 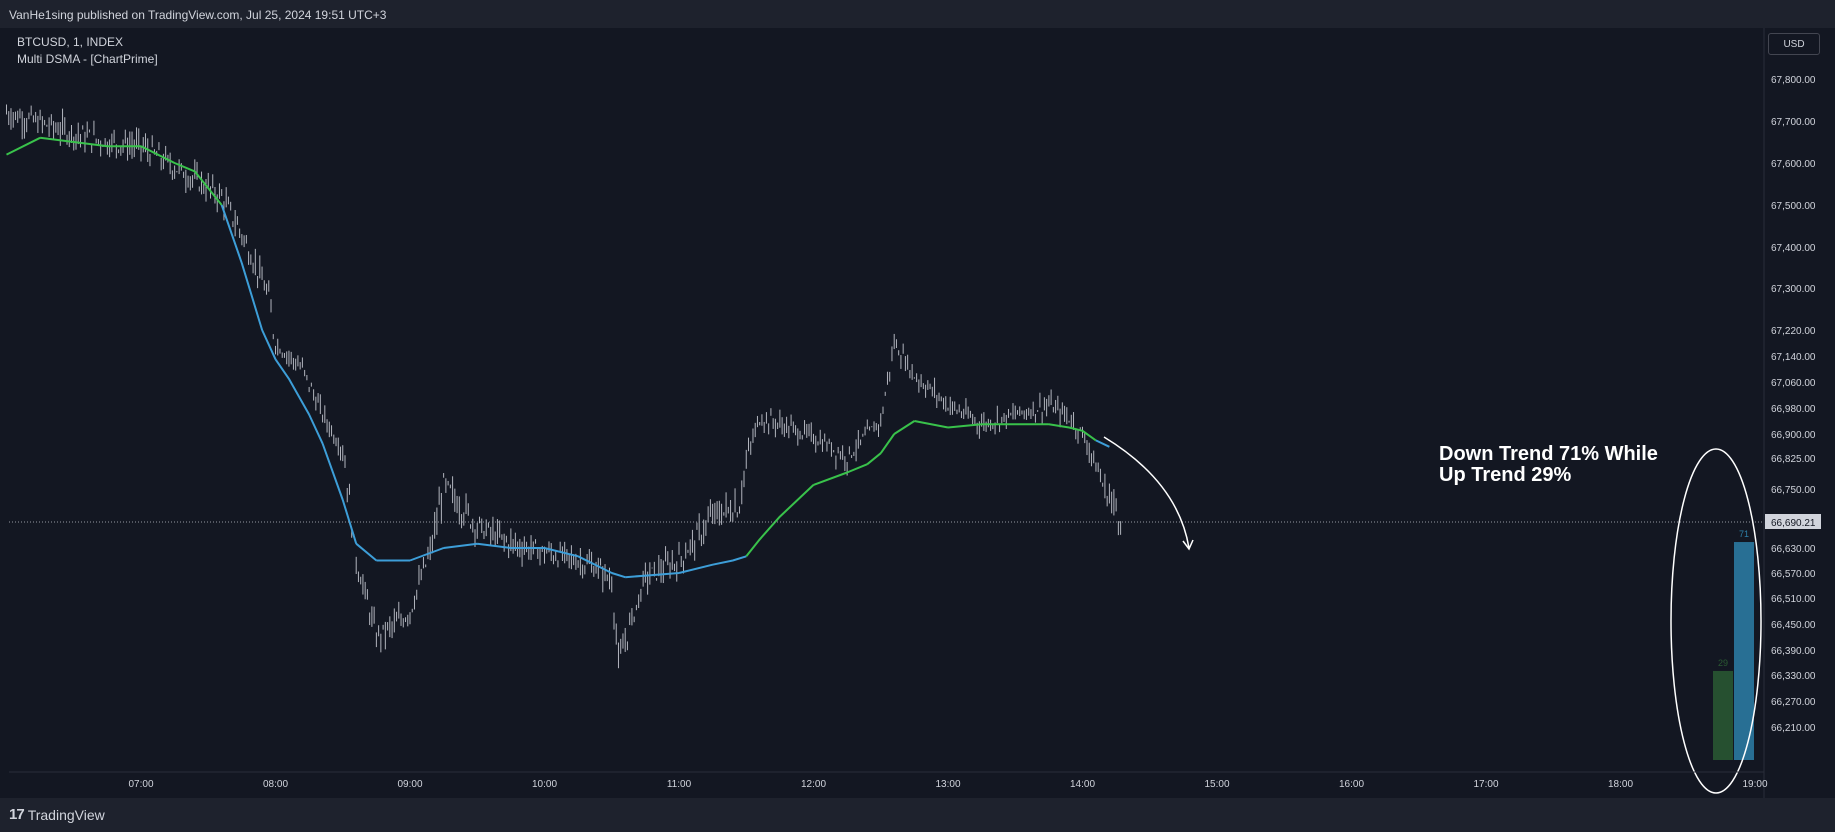 What do you see at coordinates (1793, 248) in the screenshot?
I see `price-tick-label: 67,400.00` at bounding box center [1793, 248].